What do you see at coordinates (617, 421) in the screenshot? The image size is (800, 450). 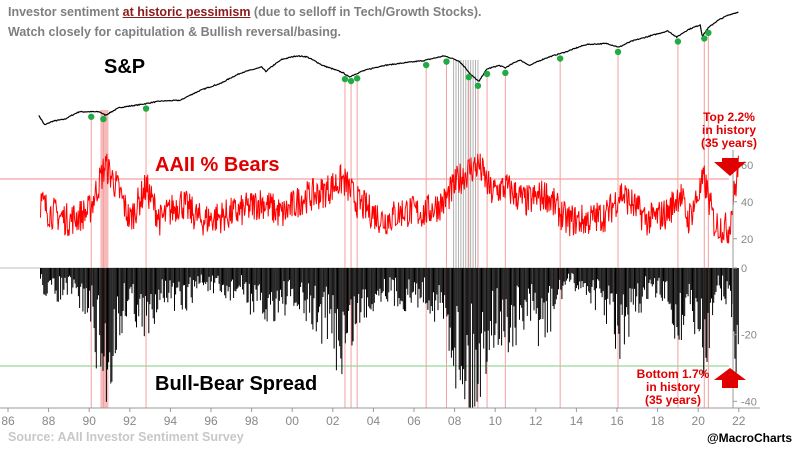 I see `x-tick-label: 16` at bounding box center [617, 421].